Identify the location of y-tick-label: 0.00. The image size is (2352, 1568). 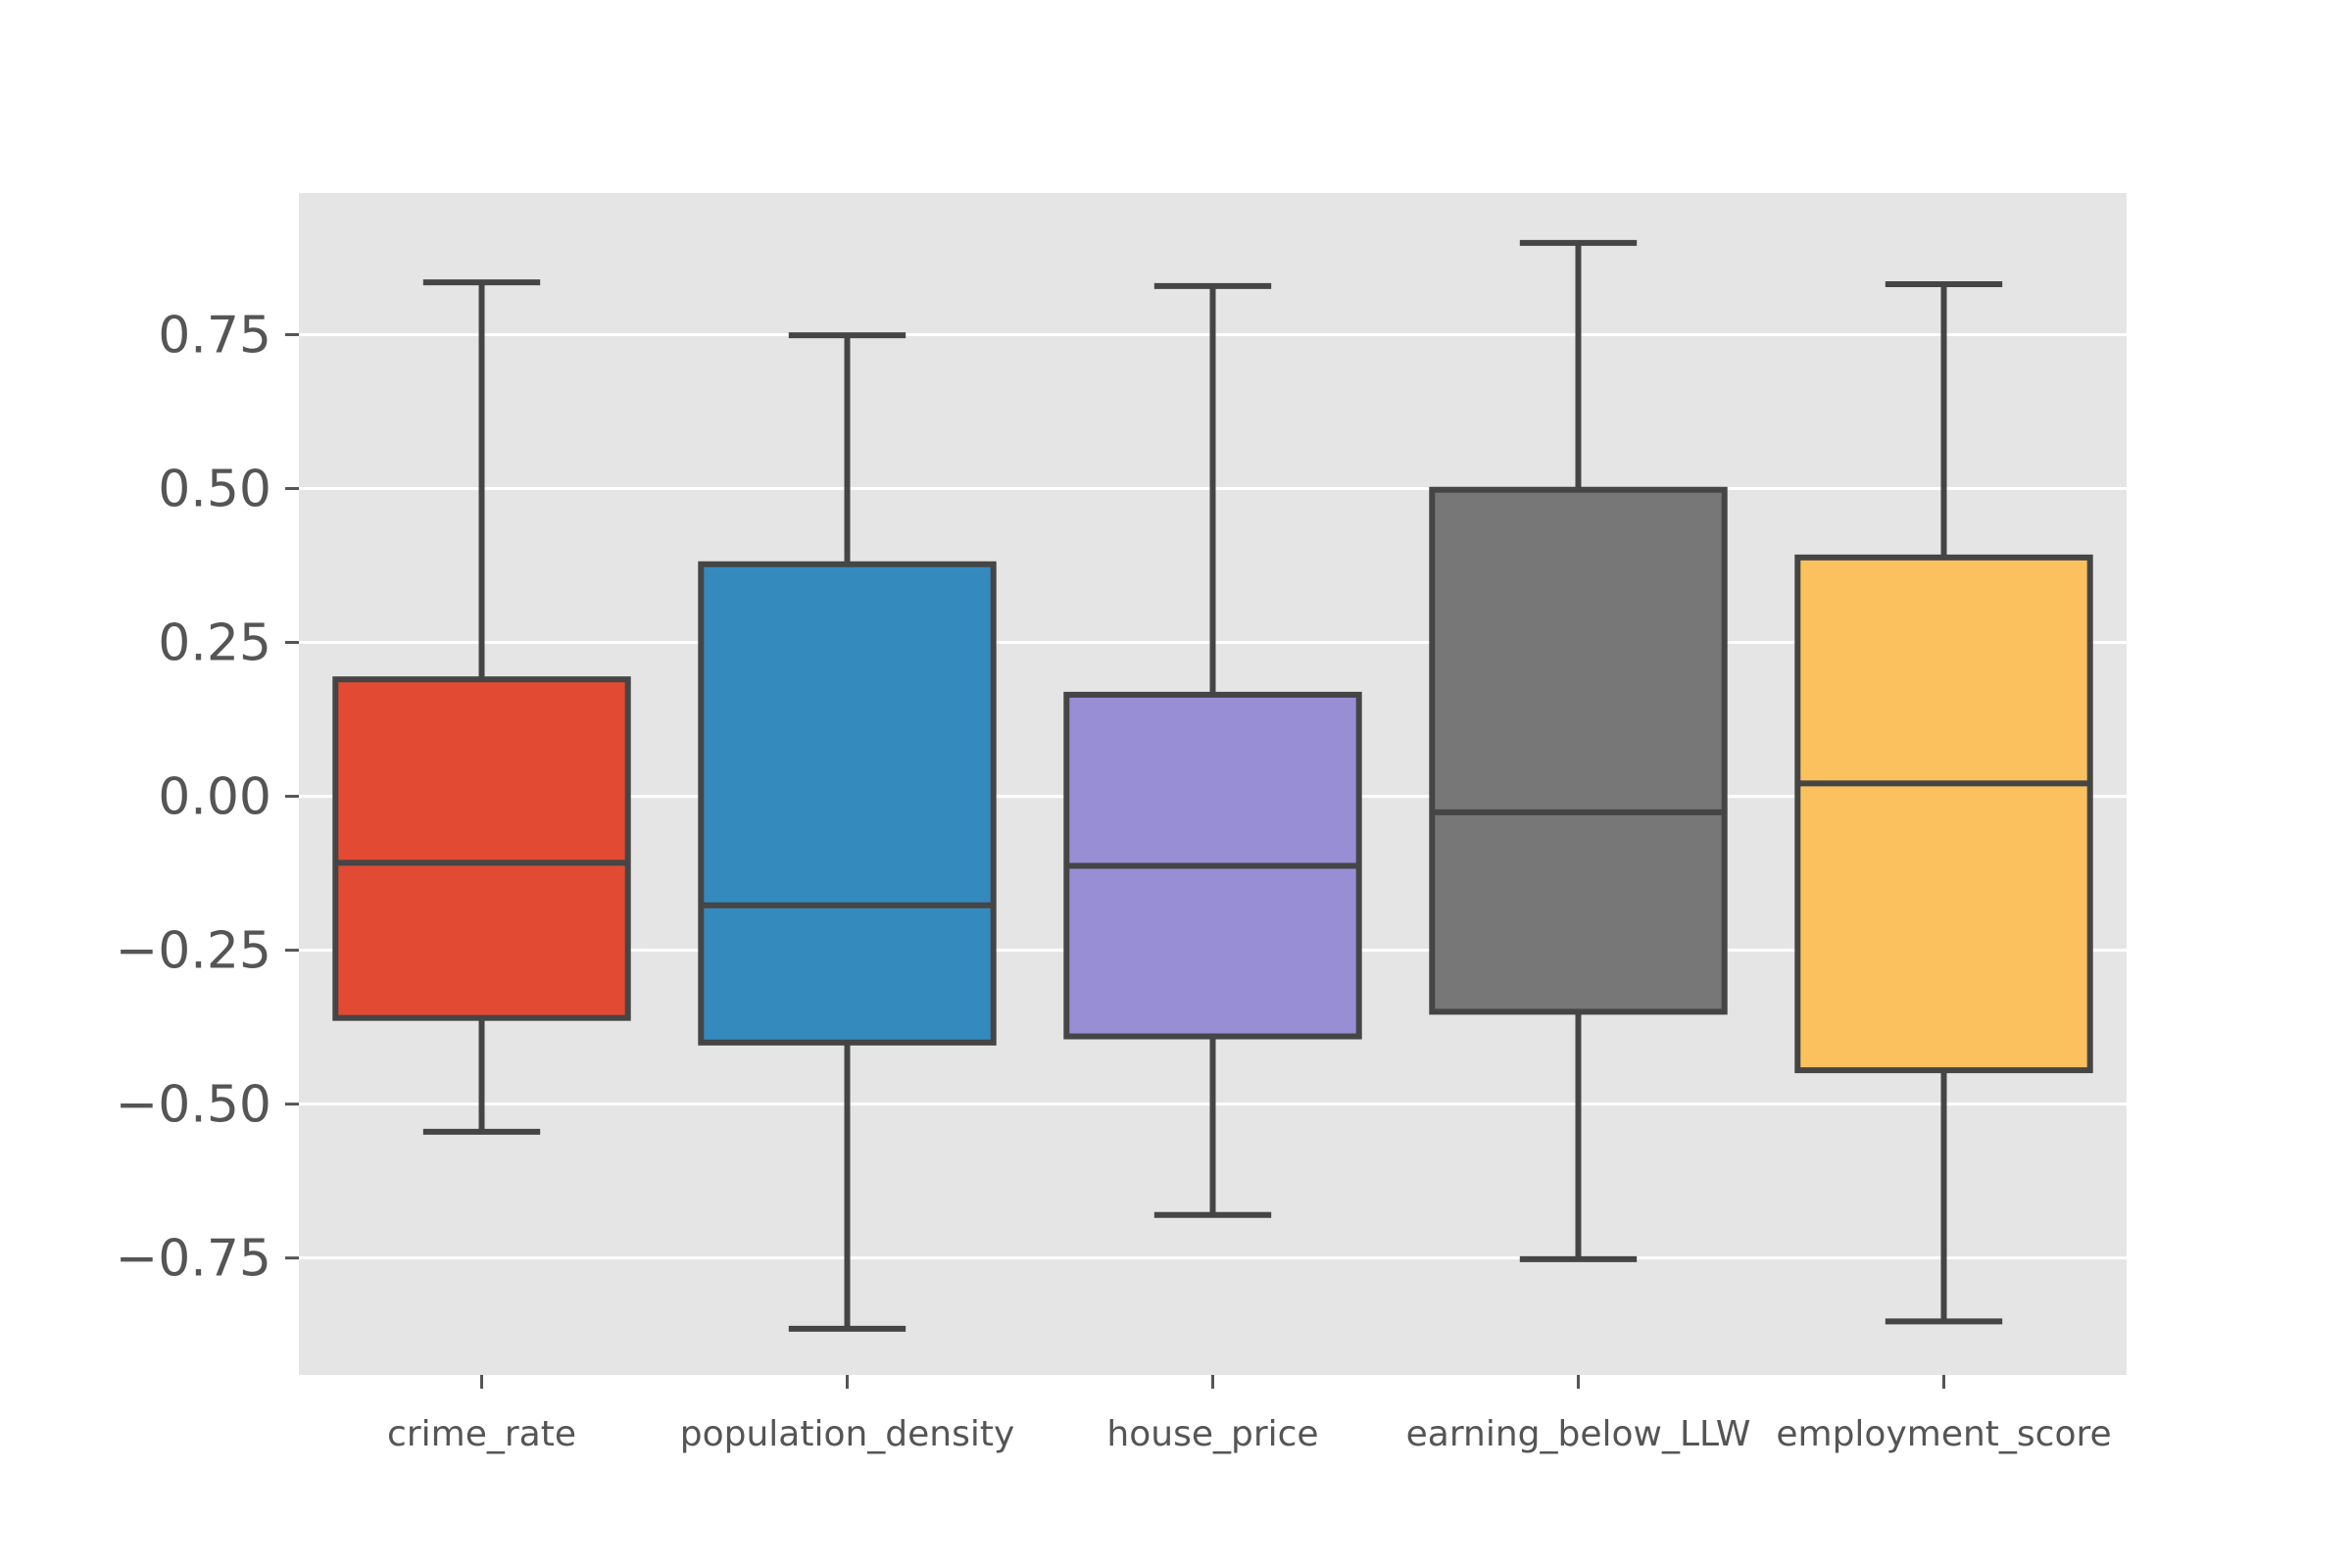
(214, 797).